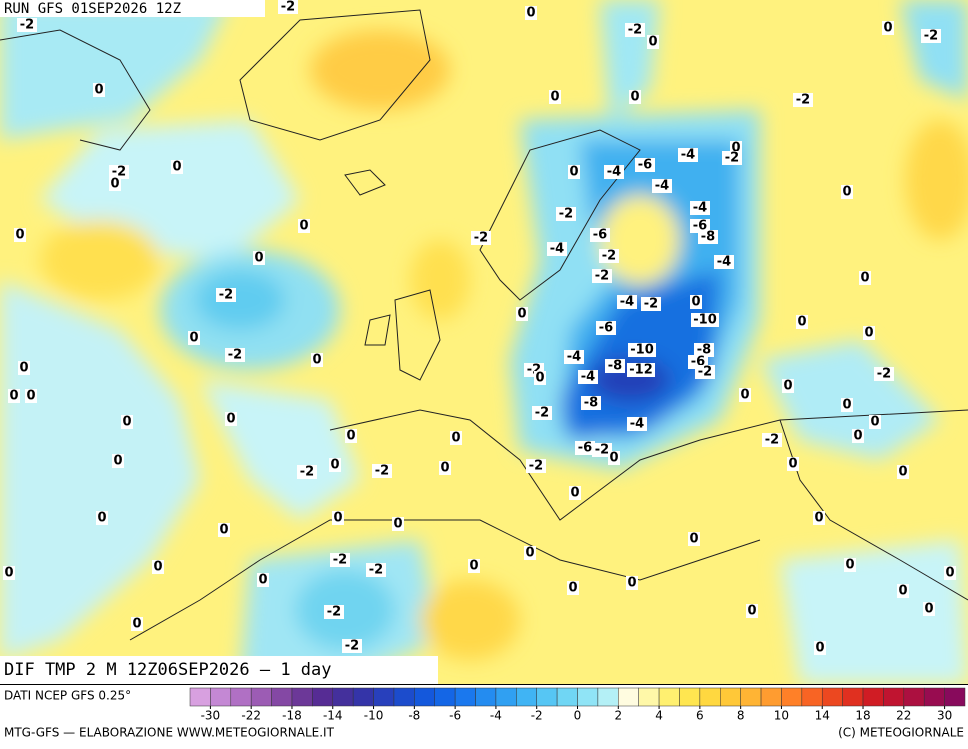 The height and width of the screenshot is (749, 968). I want to click on colorbar-tick-label: 30, so click(944, 716).